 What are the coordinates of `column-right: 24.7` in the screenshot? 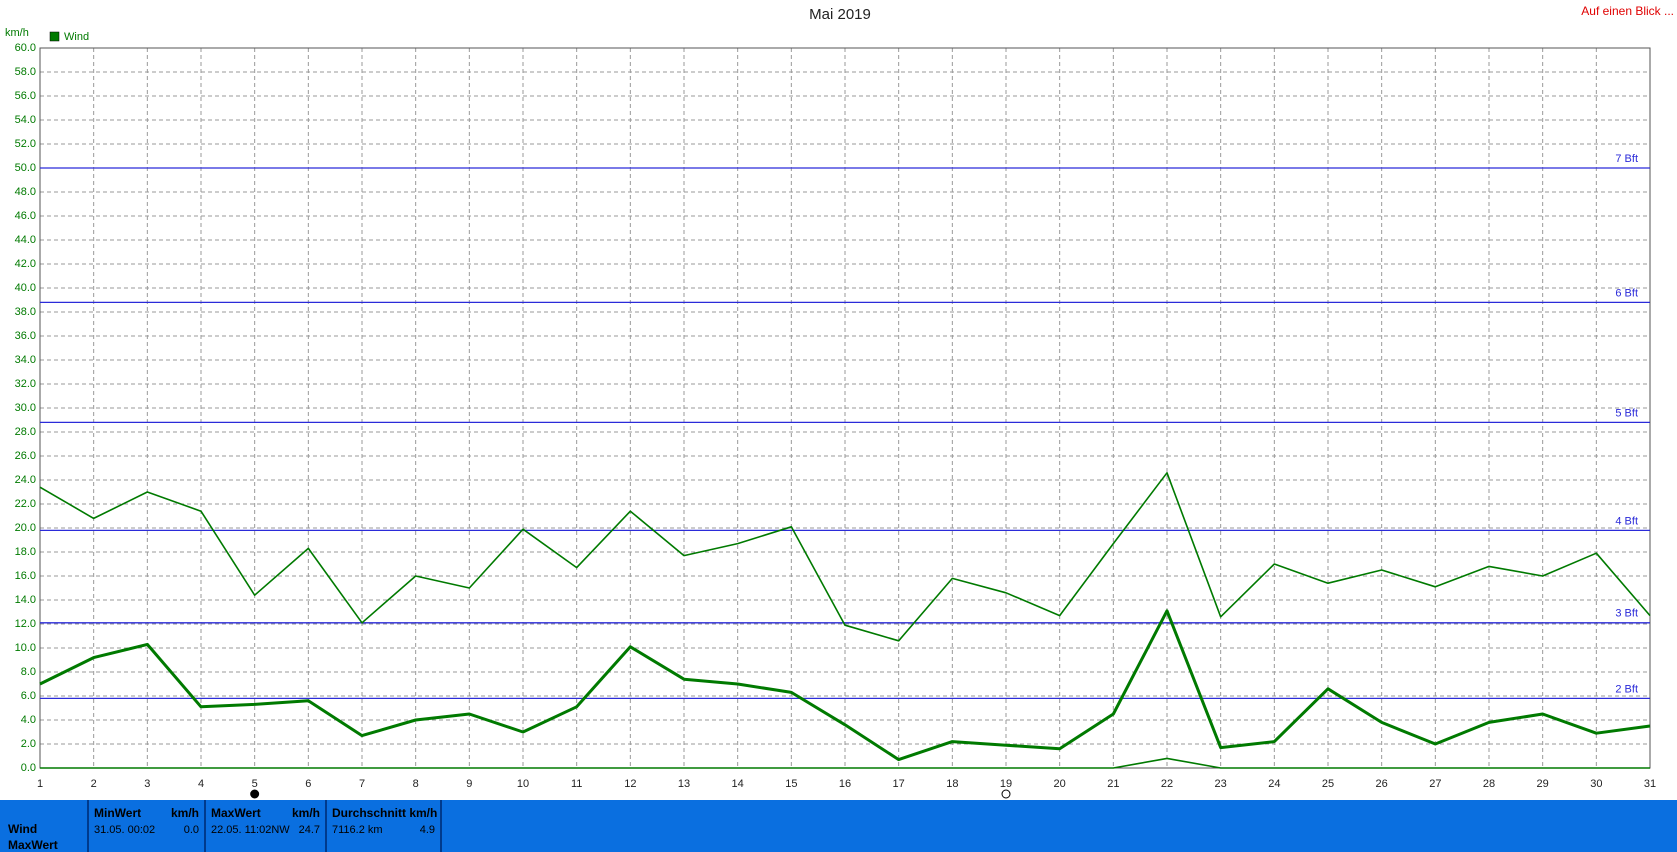 It's located at (309, 830).